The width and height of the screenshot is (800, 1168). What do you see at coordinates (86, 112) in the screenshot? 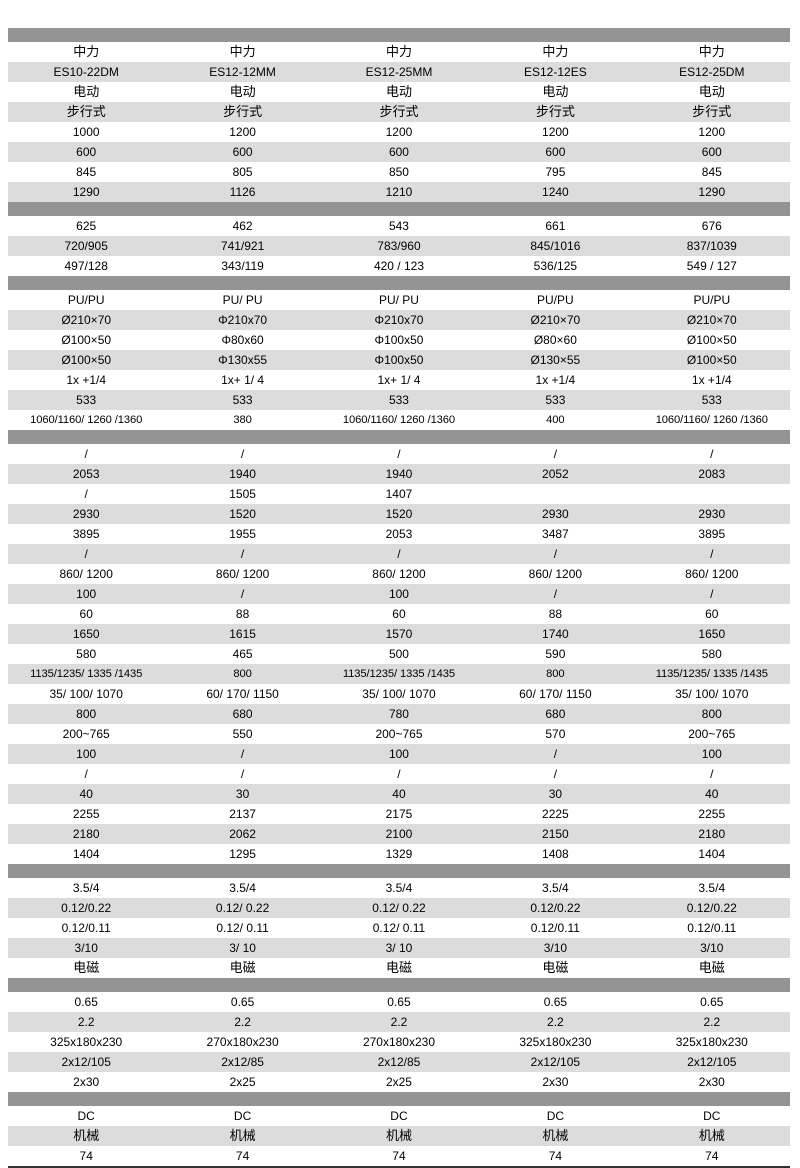
I see `cell-operate-type-col1: 步行式` at bounding box center [86, 112].